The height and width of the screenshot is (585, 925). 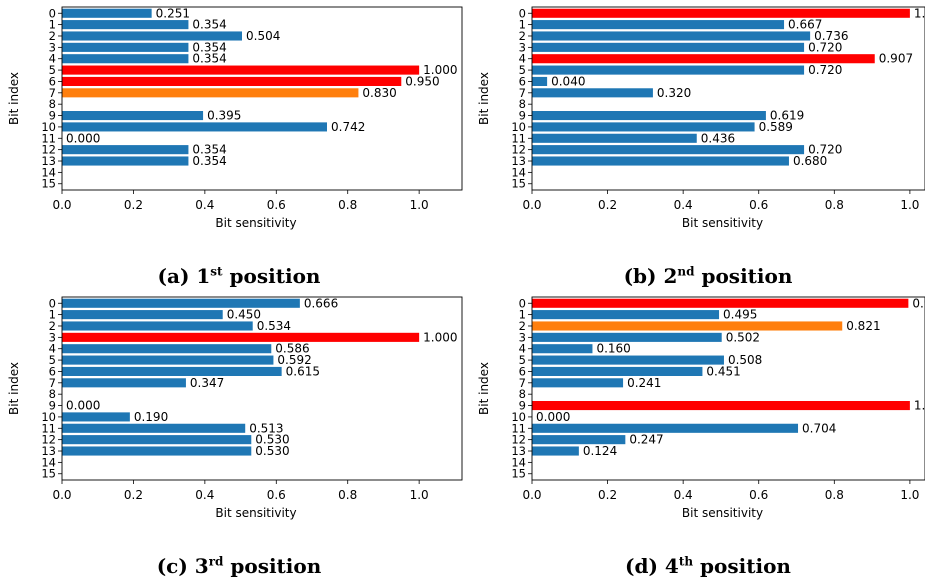 What do you see at coordinates (52, 349) in the screenshot?
I see `y-tick-label-c-4: 4` at bounding box center [52, 349].